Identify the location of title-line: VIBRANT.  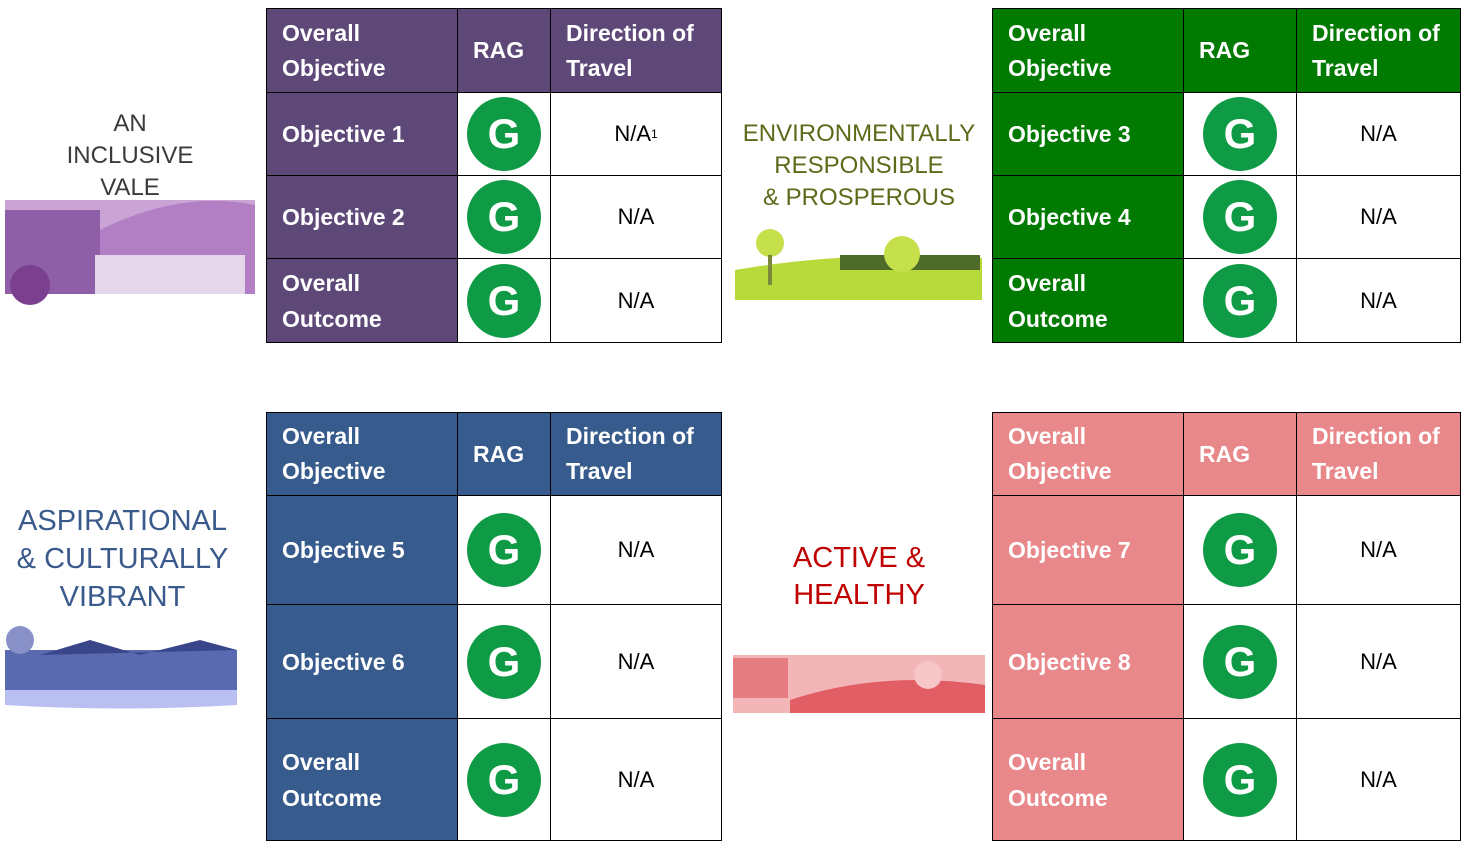
(122, 597).